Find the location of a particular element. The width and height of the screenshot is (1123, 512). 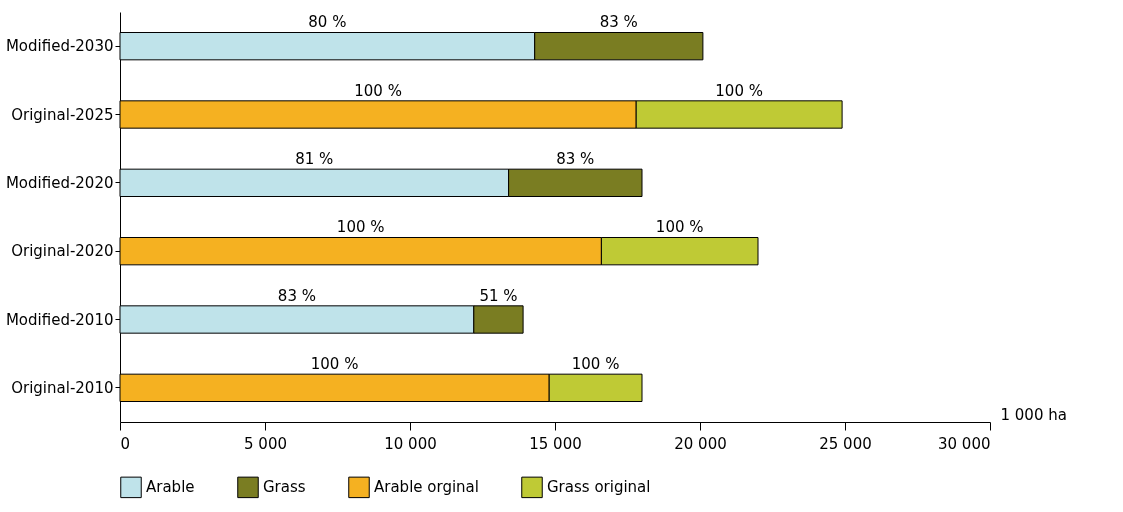

x-tick-label: 30 000 is located at coordinates (964, 443).